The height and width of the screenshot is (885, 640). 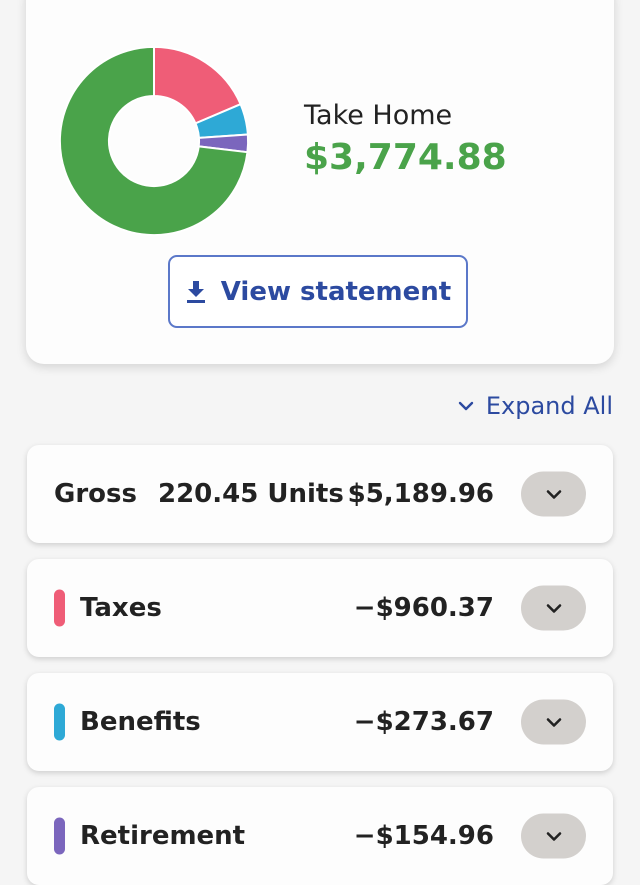 I want to click on retirement-amount: −$154.96, so click(x=423, y=836).